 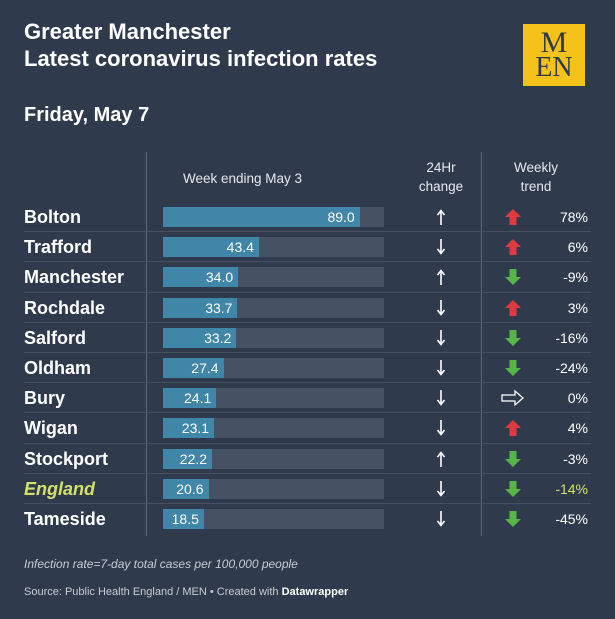 I want to click on source-brand: Datawrapper, so click(x=315, y=592).